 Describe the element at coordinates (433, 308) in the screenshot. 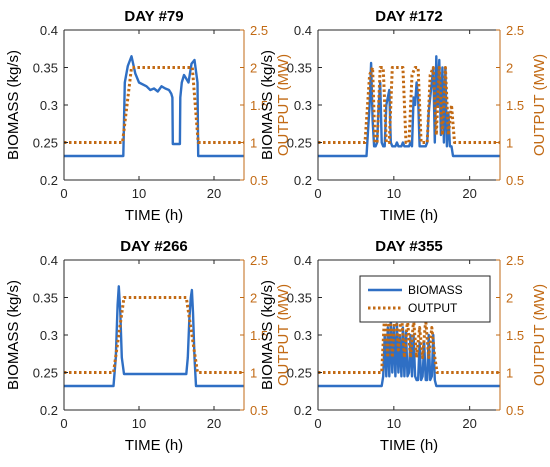

I see `legend-label-output: OUTPUT` at that location.